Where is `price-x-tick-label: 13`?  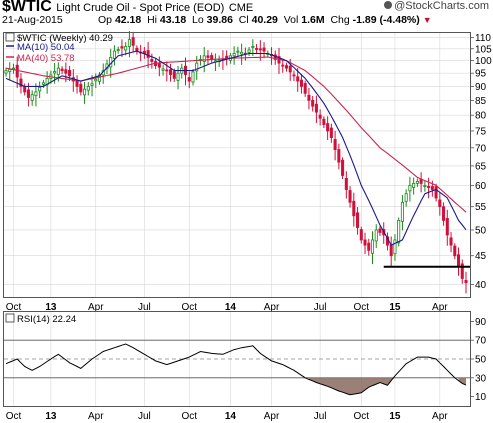
price-x-tick-label: 13 is located at coordinates (51, 307).